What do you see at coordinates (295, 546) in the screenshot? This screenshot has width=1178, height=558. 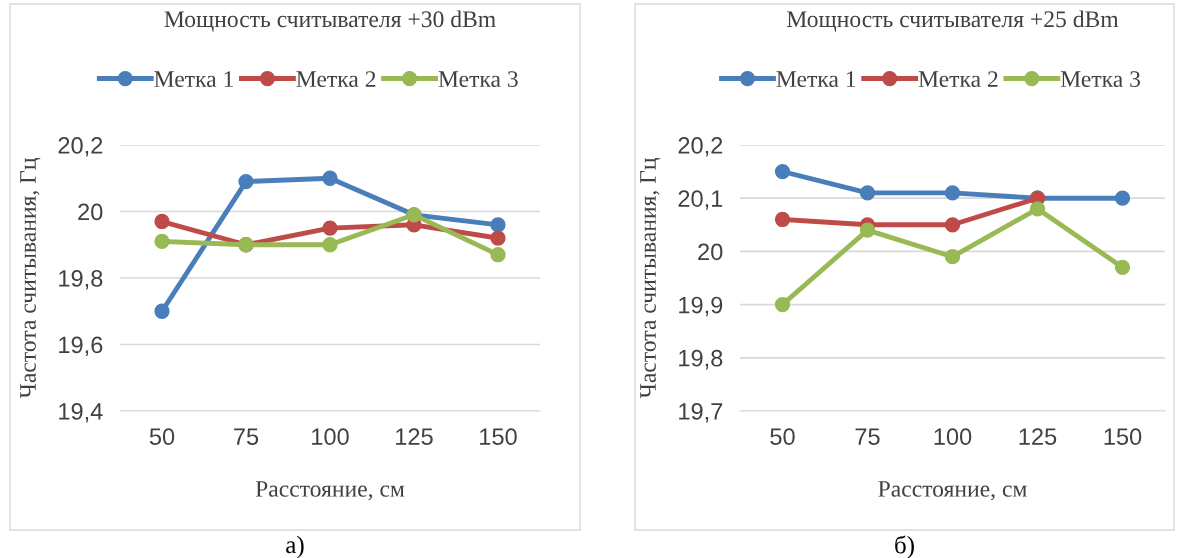 I see `text: а)` at bounding box center [295, 546].